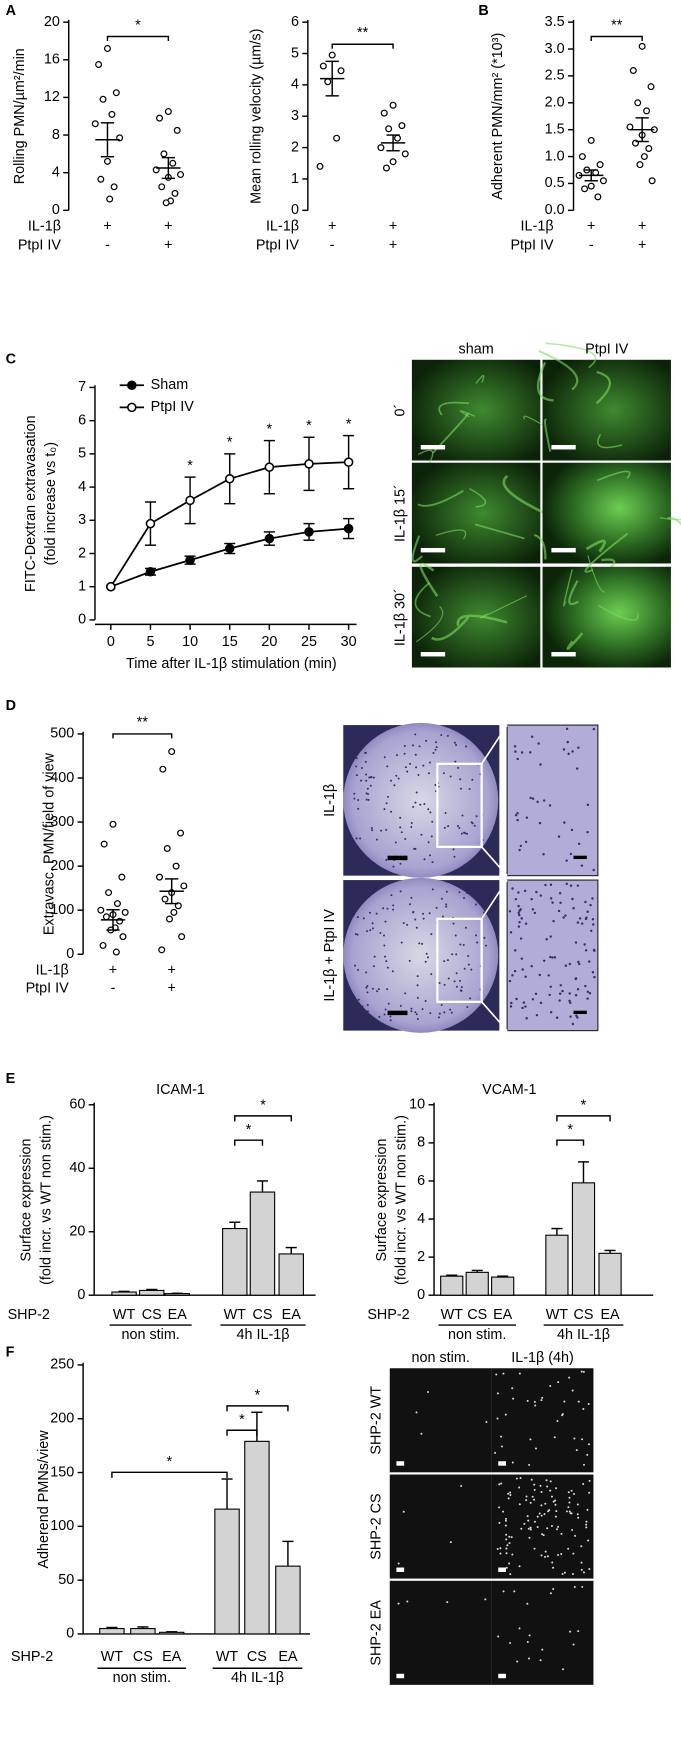 The width and height of the screenshot is (681, 1738). I want to click on y-tick-label: 2.5, so click(555, 76).